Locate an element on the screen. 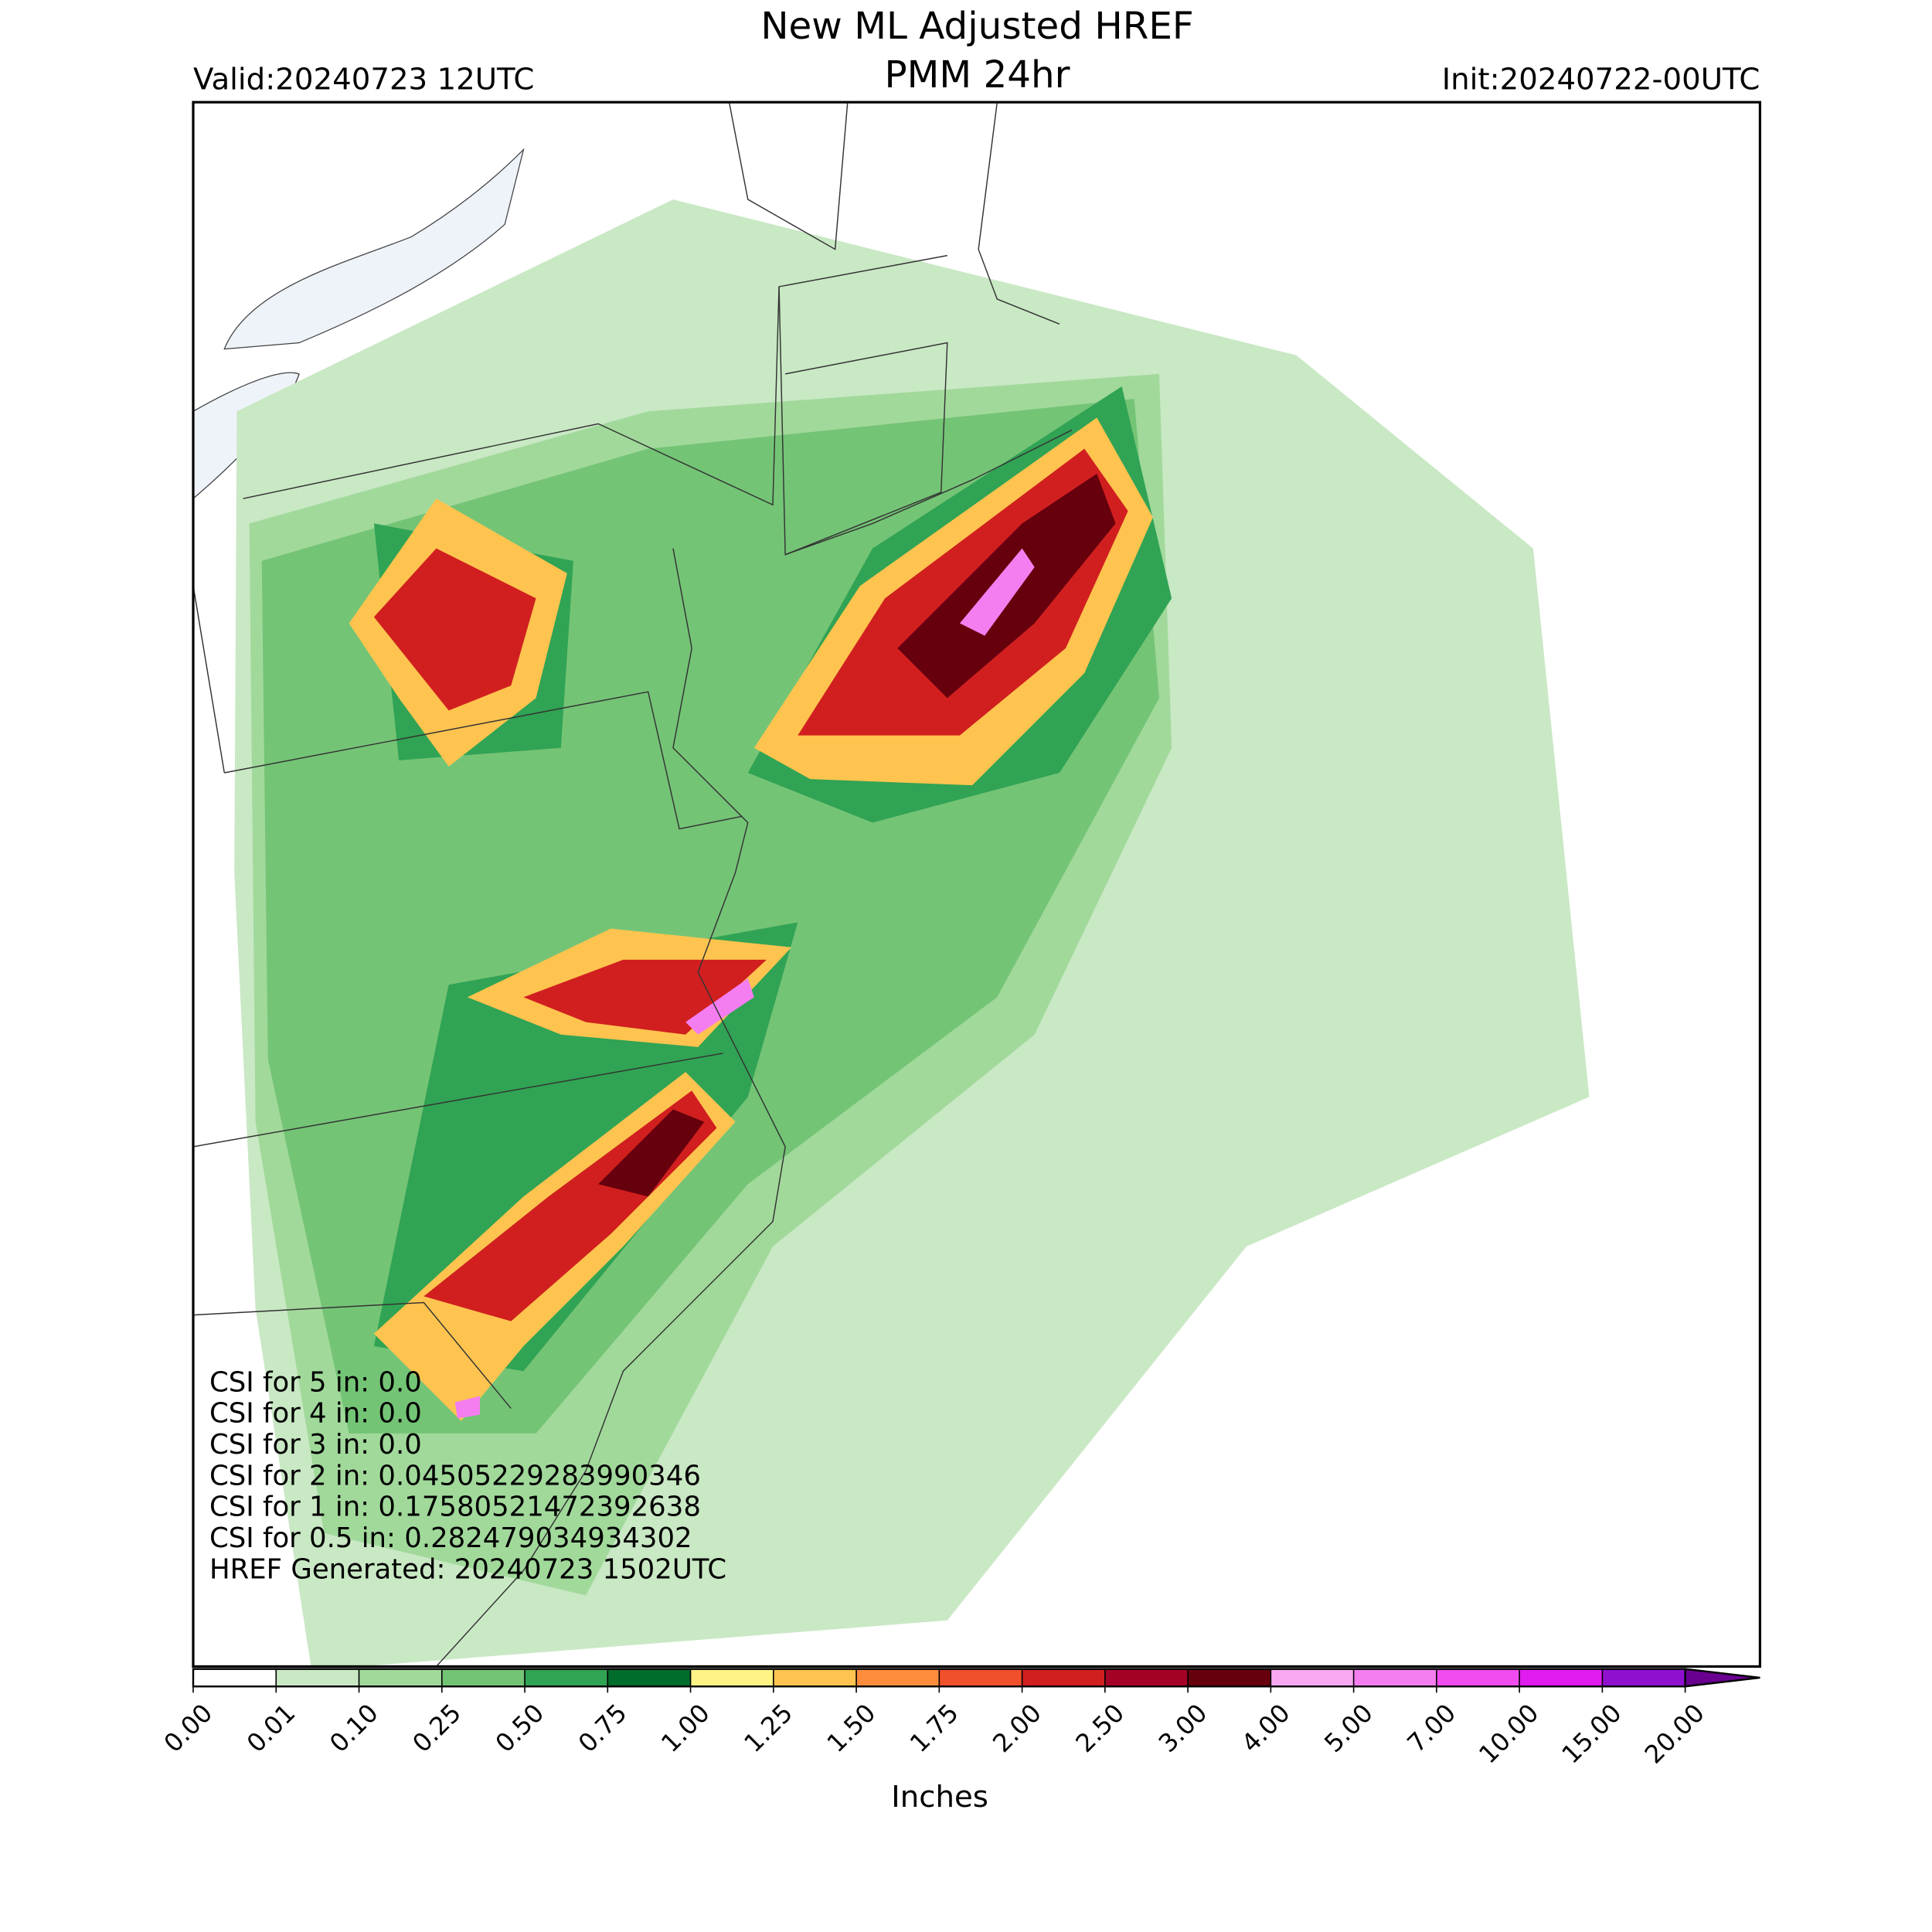 The width and height of the screenshot is (1932, 1932). precip-core is located at coordinates (857, 835).